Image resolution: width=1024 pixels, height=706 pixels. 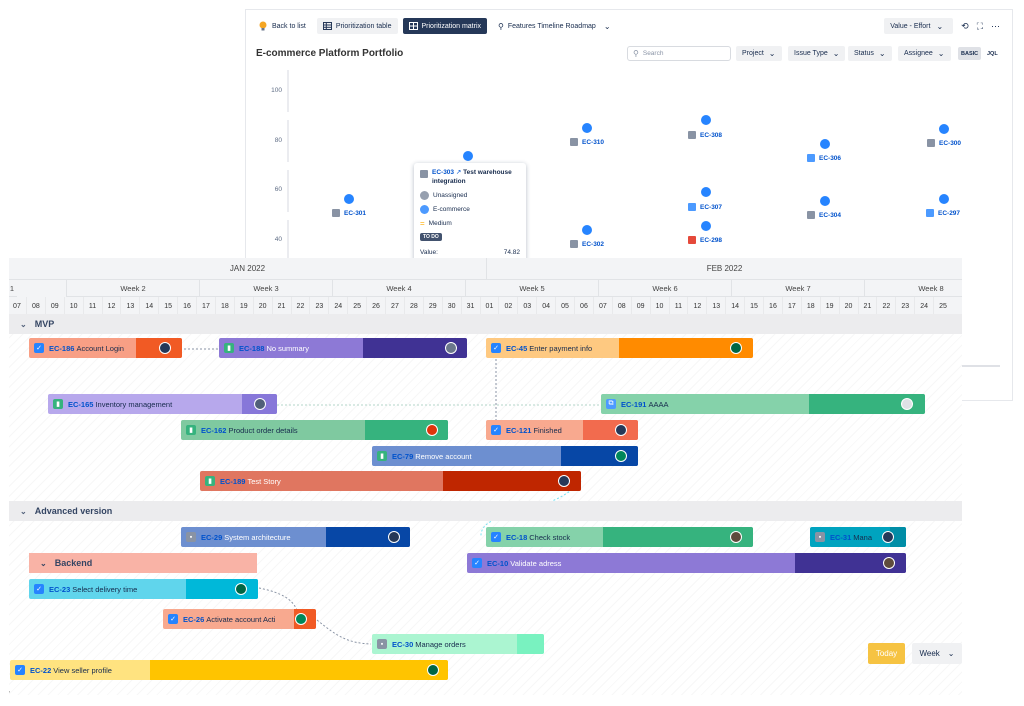 What do you see at coordinates (349, 213) in the screenshot?
I see `point-label: EC-301` at bounding box center [349, 213].